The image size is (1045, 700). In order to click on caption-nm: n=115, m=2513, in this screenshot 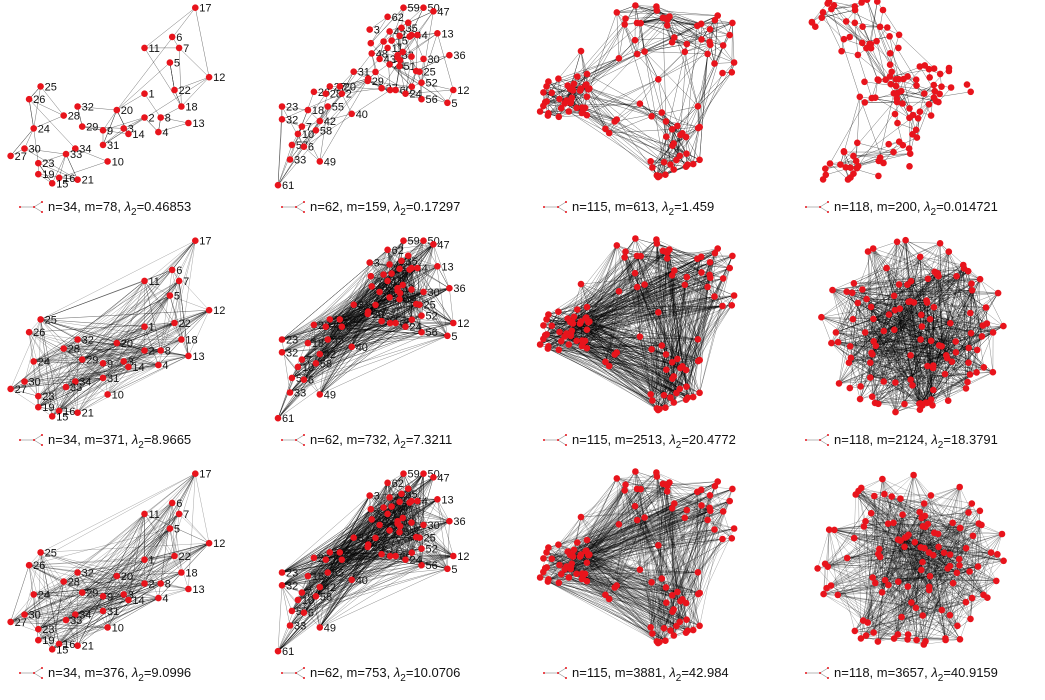, I will do `click(620, 439)`.